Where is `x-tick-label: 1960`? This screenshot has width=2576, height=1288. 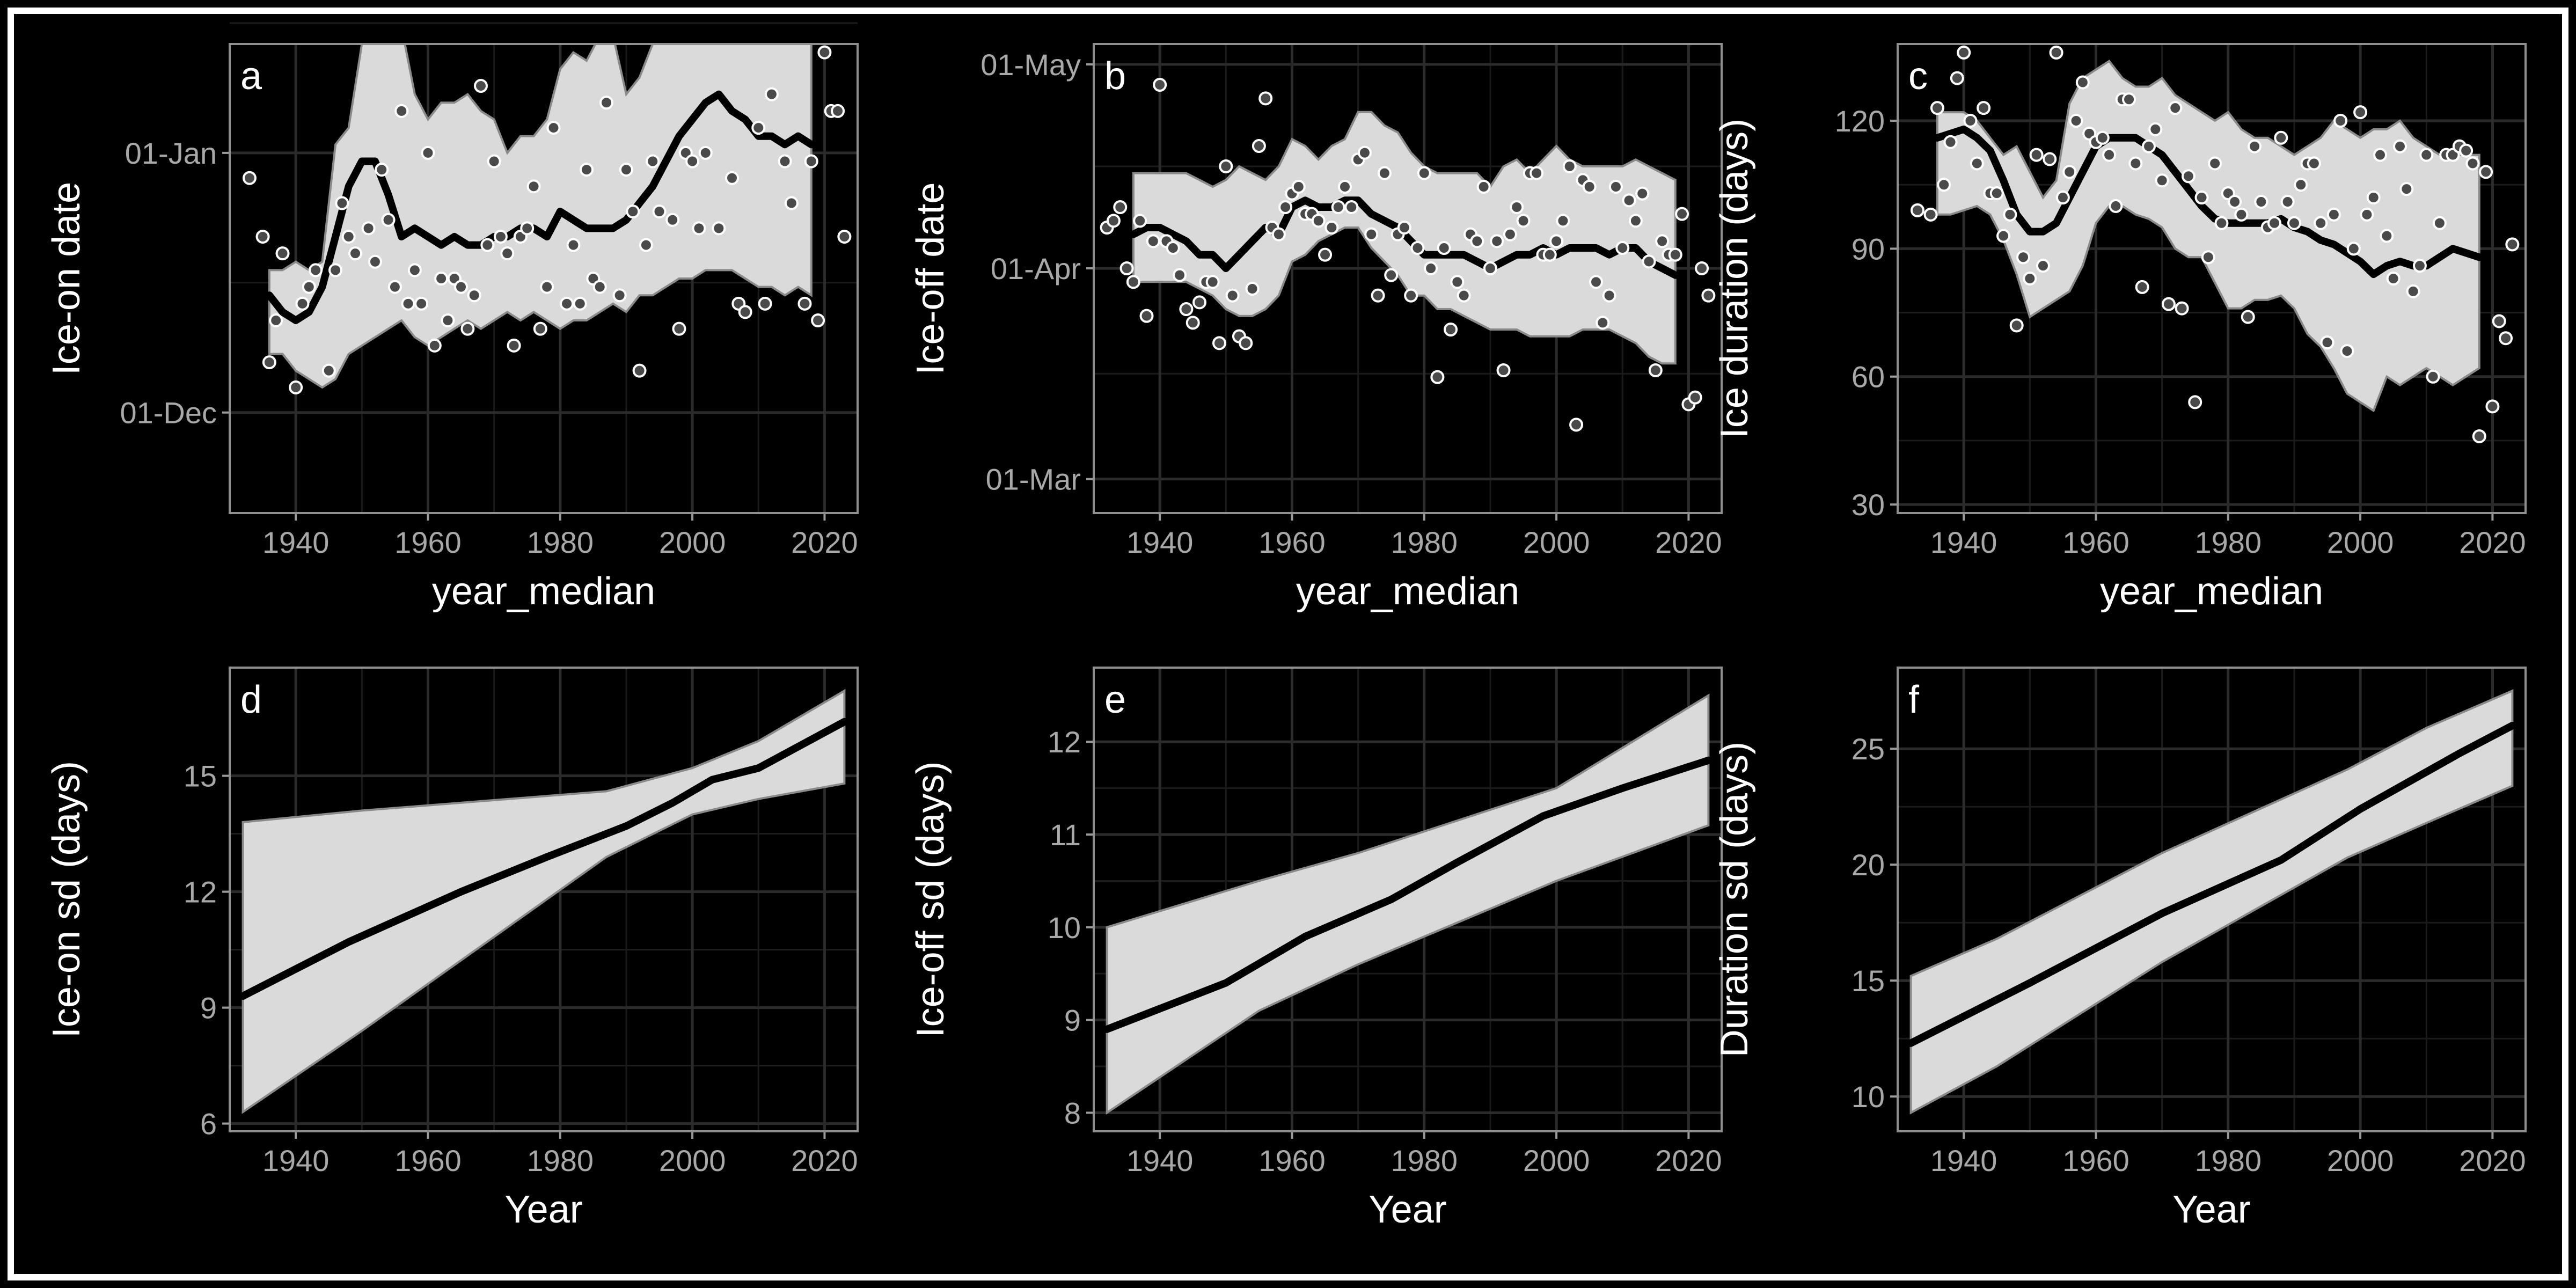
x-tick-label: 1960 is located at coordinates (1292, 542).